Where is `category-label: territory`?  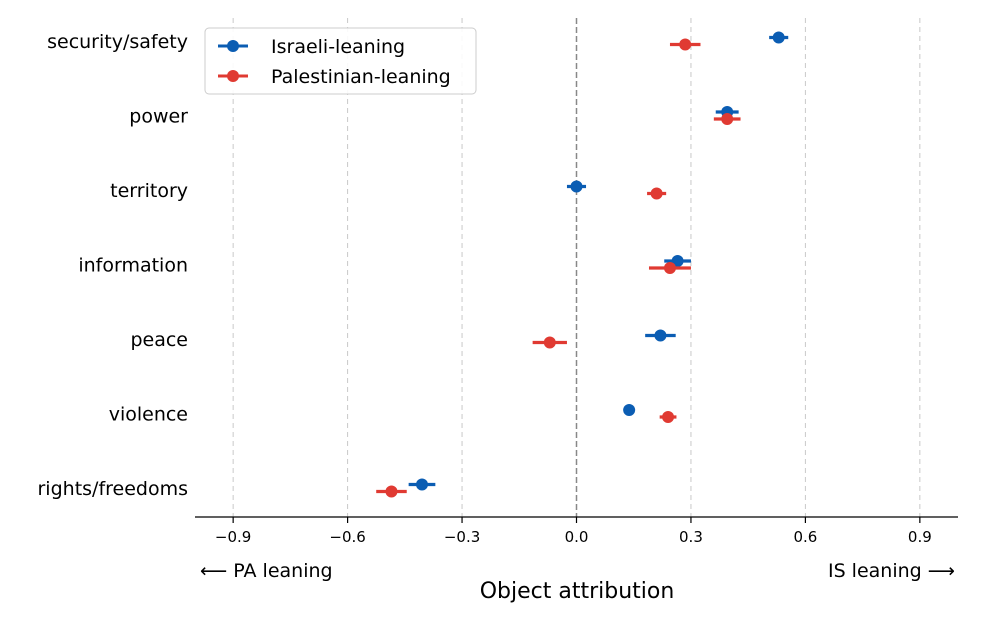
category-label: territory is located at coordinates (149, 191).